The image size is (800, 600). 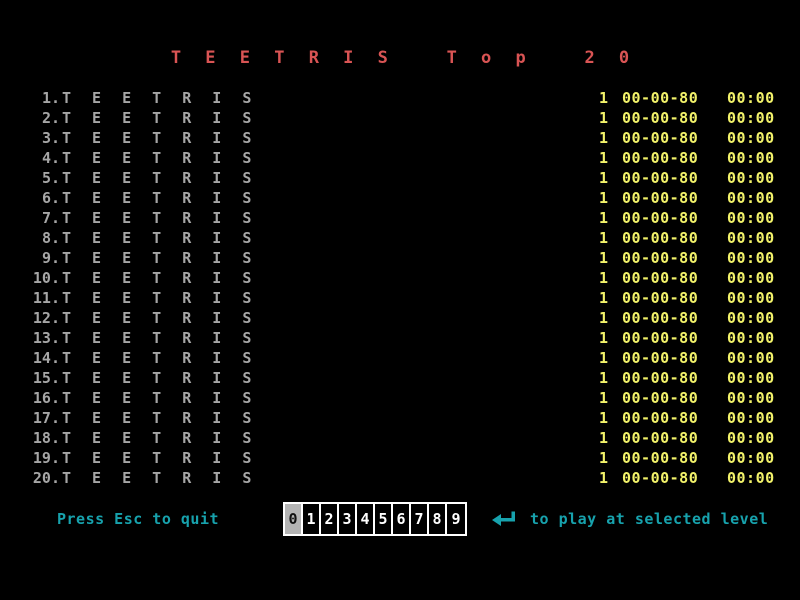 I want to click on page-title: T E E T R I S T o p 2 0, so click(x=403, y=58).